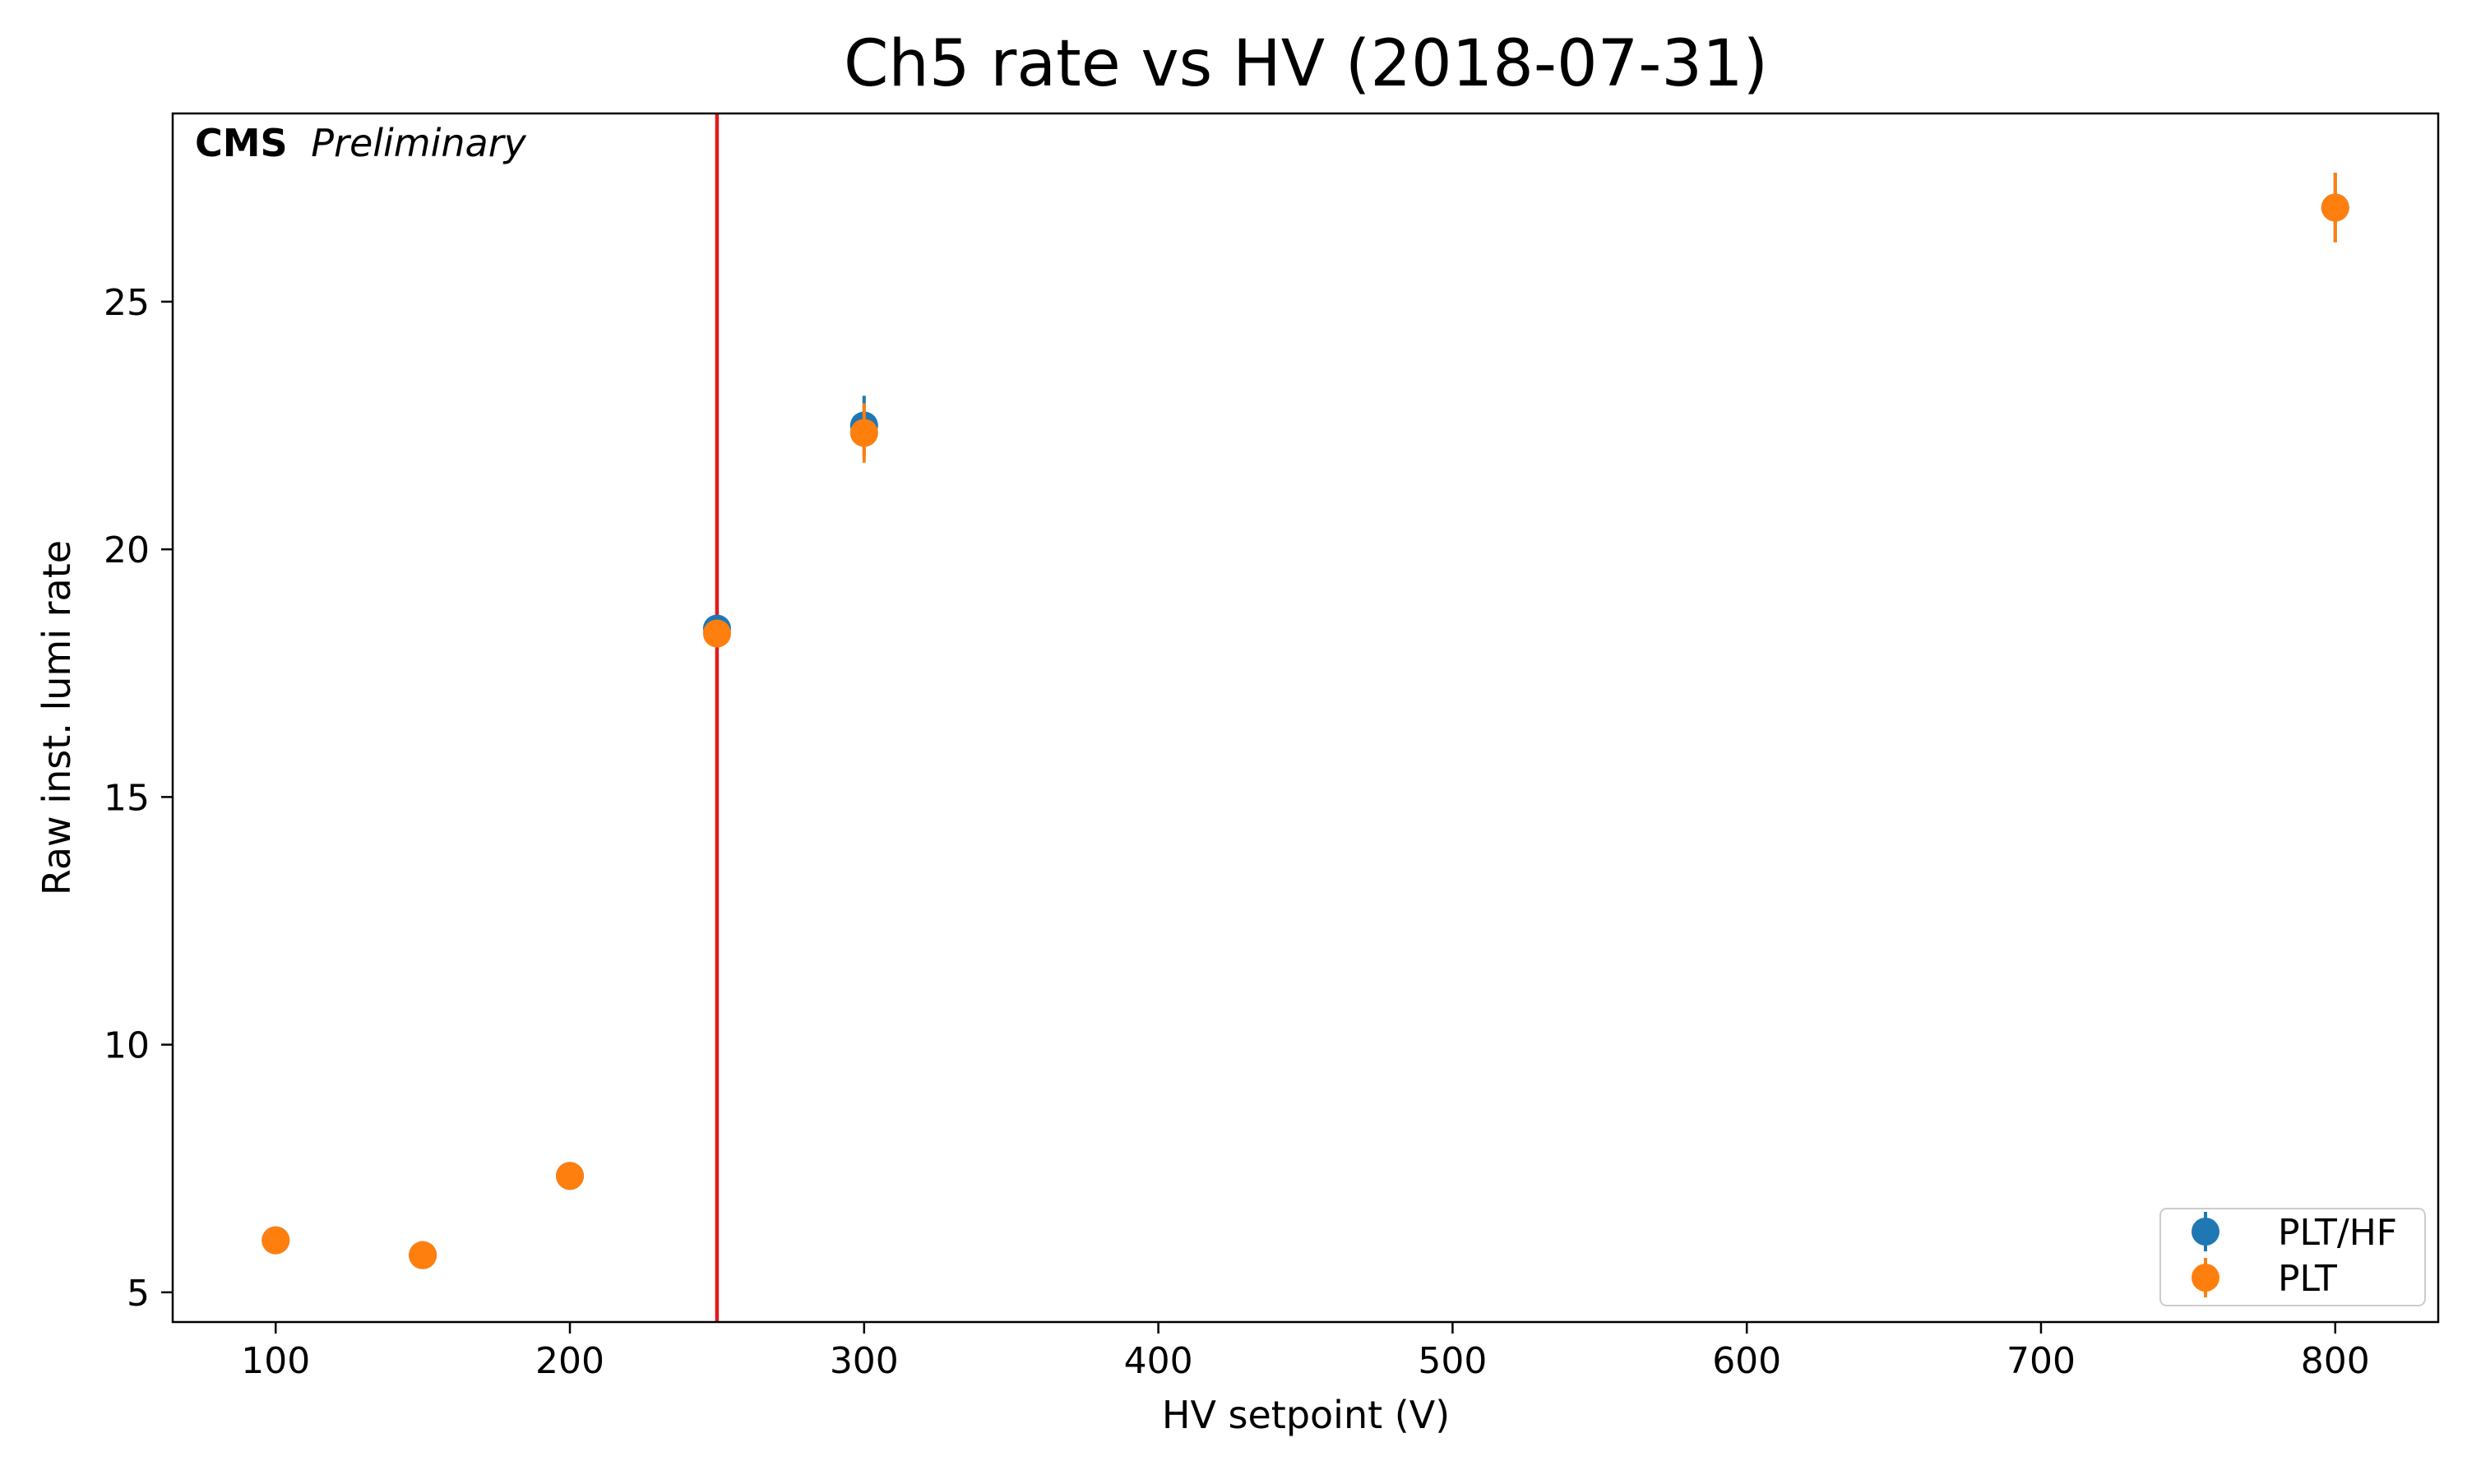  I want to click on y-axis: 5 10 15 20 25, so click(139, 798).